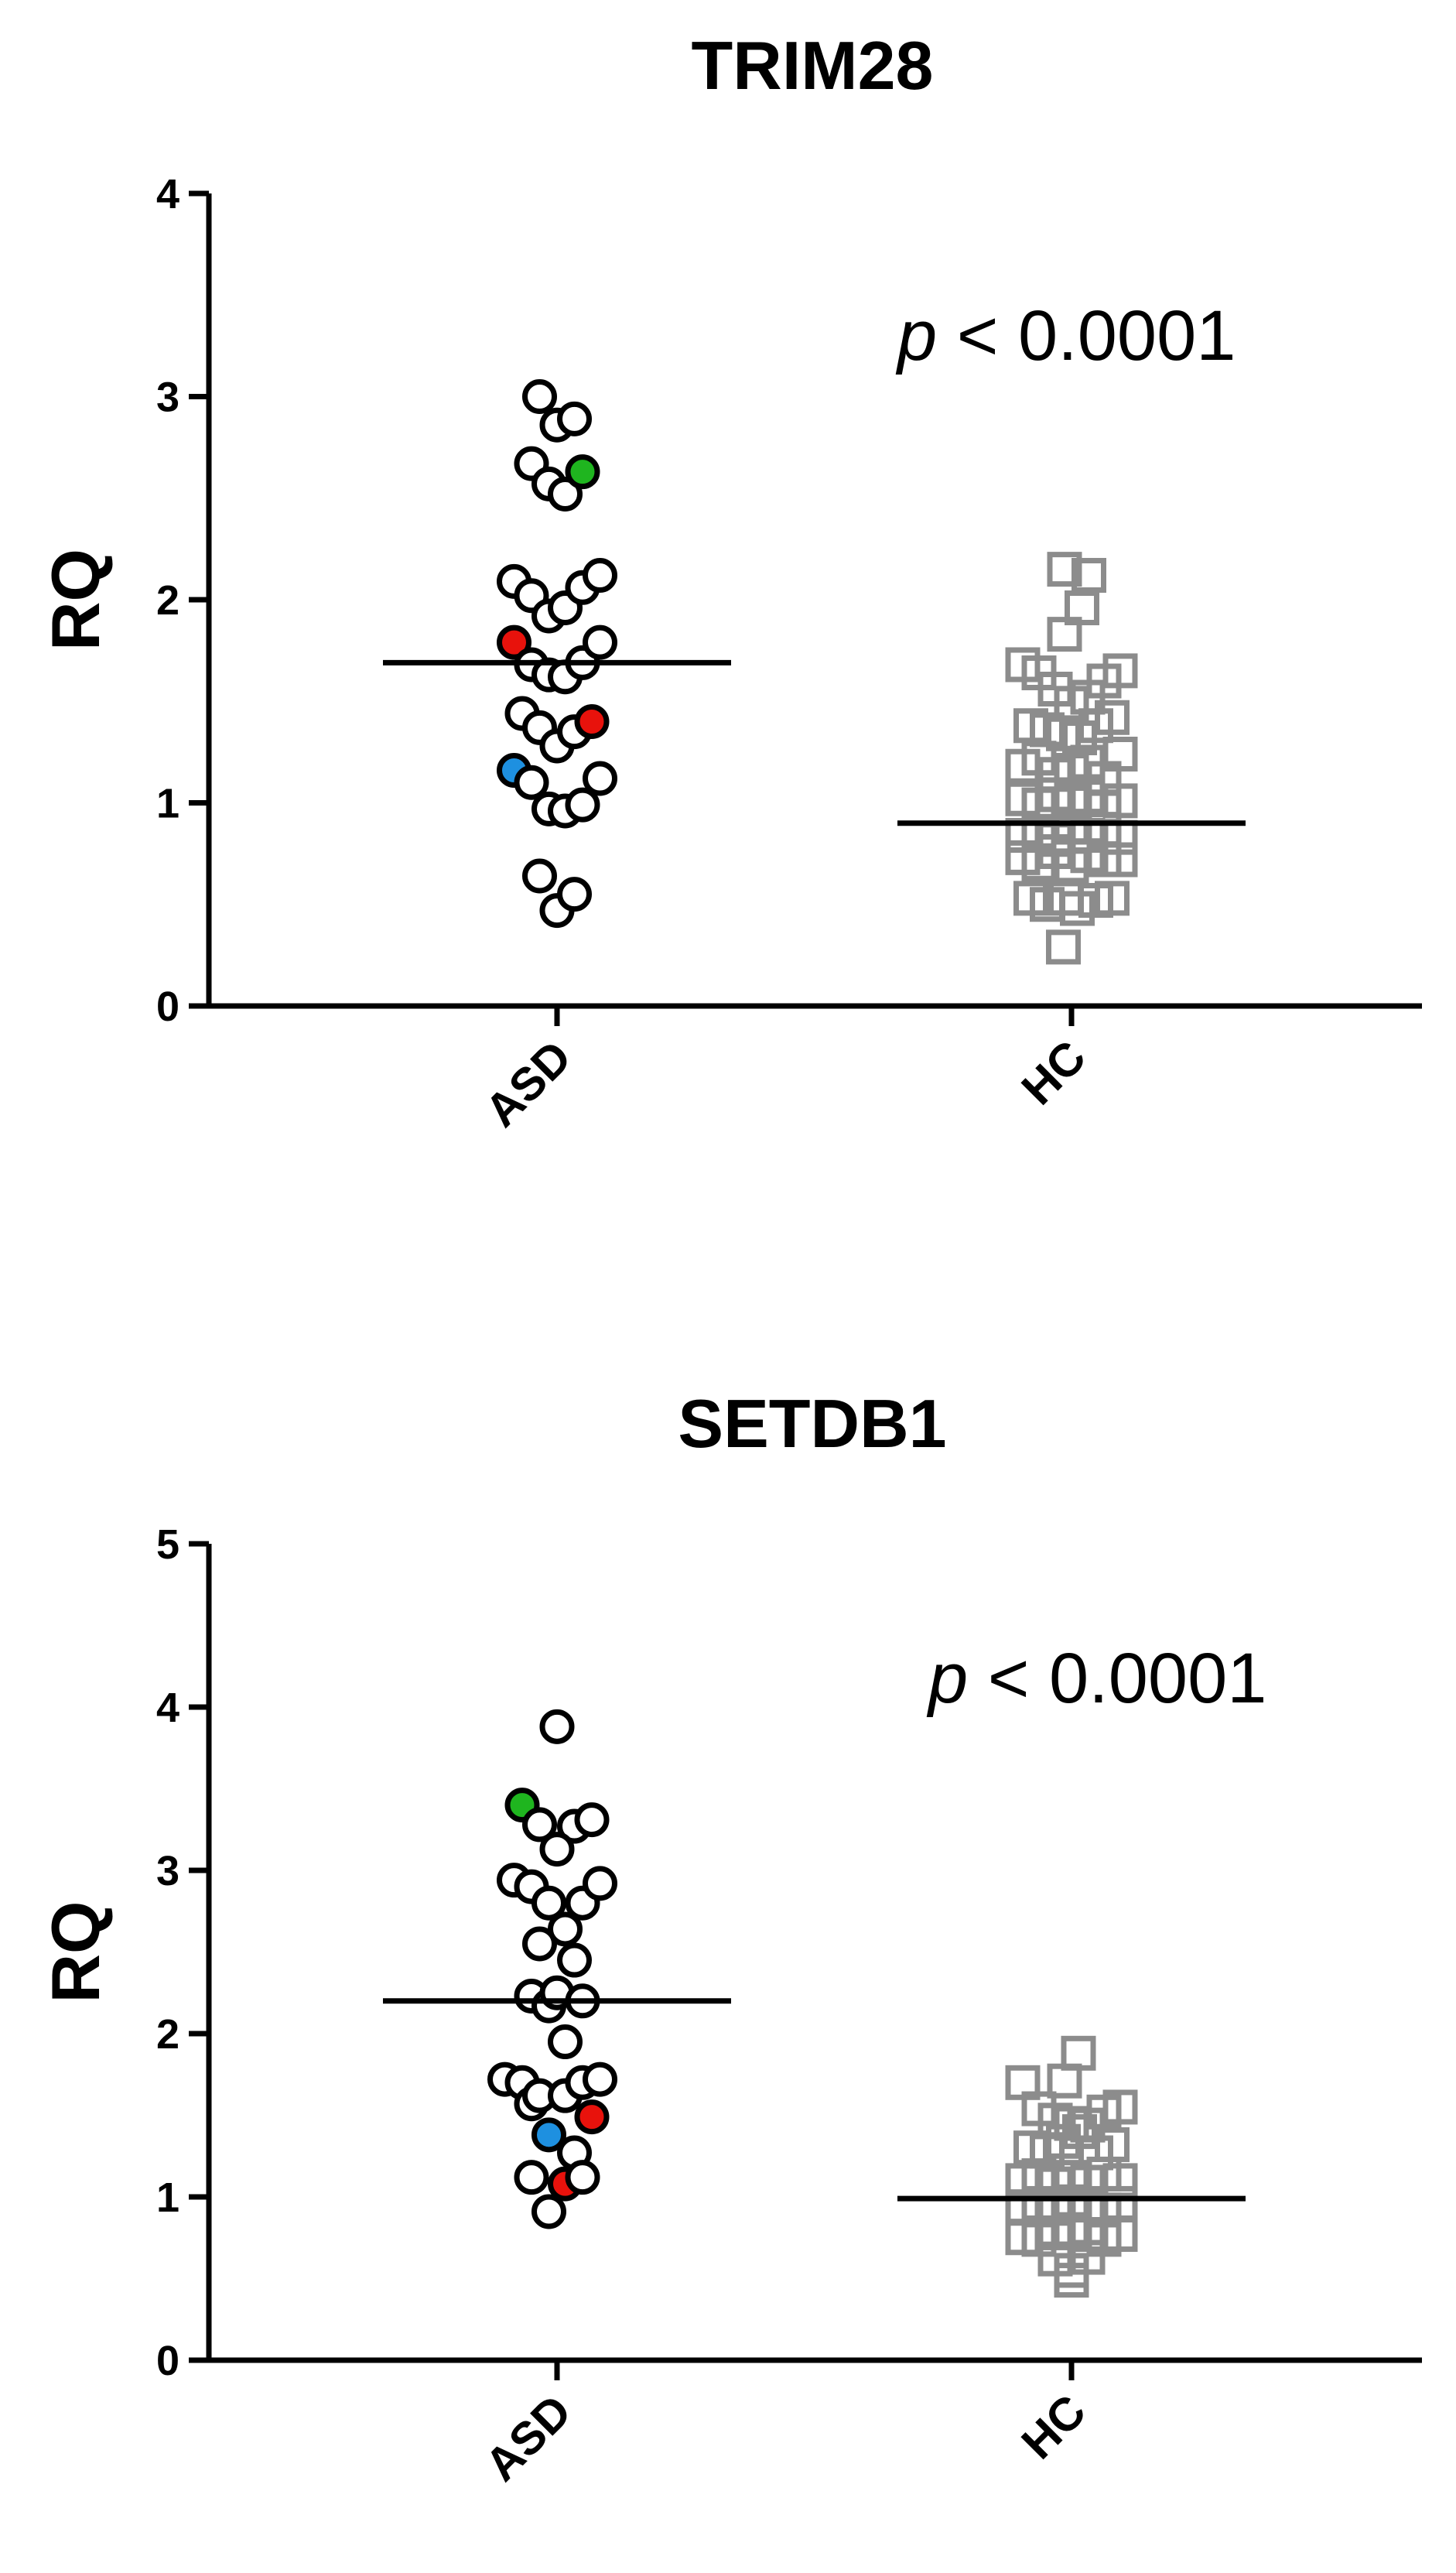  I want to click on y-tick-label: 5, so click(167, 1544).